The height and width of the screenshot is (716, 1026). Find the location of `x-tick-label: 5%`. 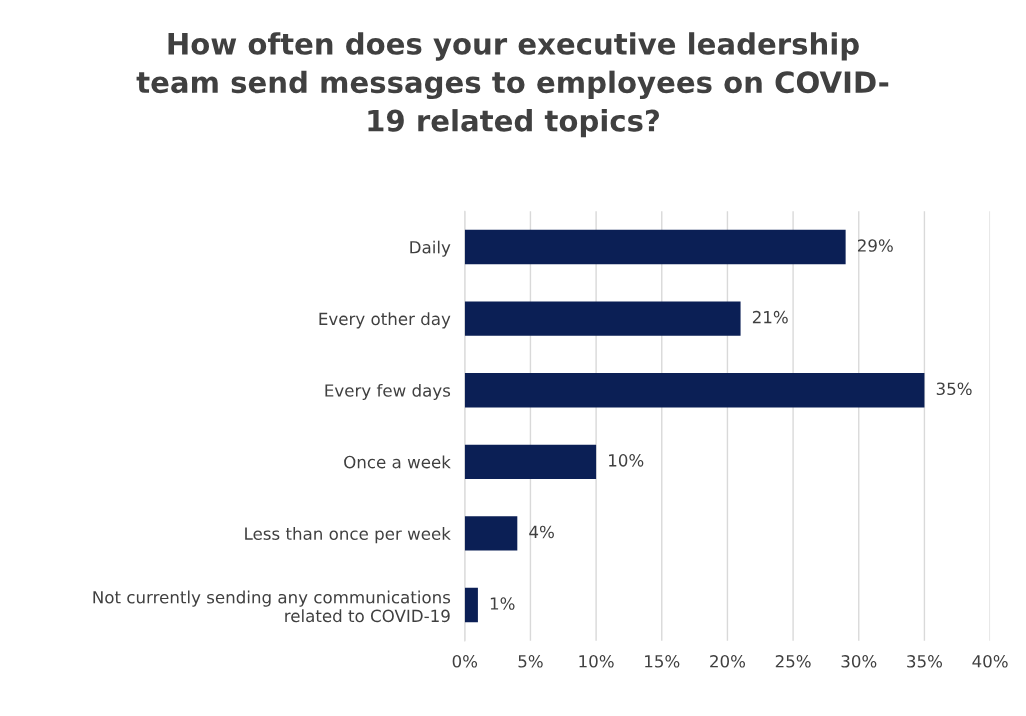

x-tick-label: 5% is located at coordinates (530, 661).